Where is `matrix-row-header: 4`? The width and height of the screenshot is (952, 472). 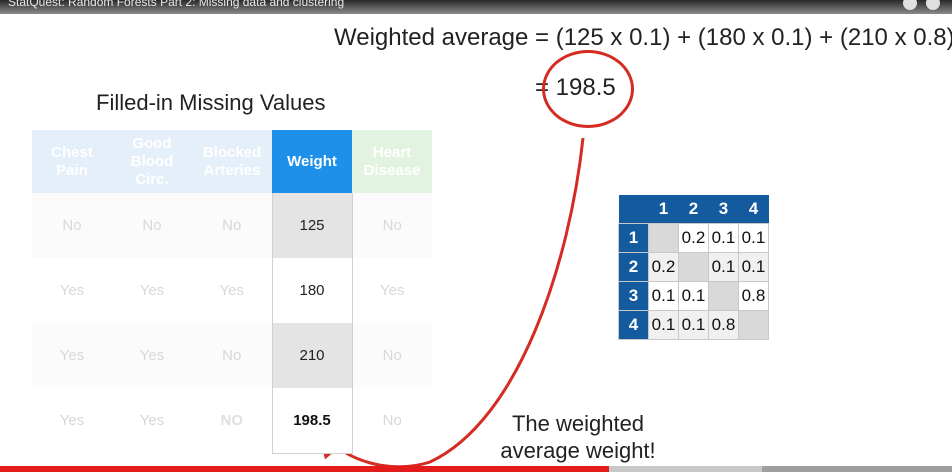
matrix-row-header: 4 is located at coordinates (633, 325).